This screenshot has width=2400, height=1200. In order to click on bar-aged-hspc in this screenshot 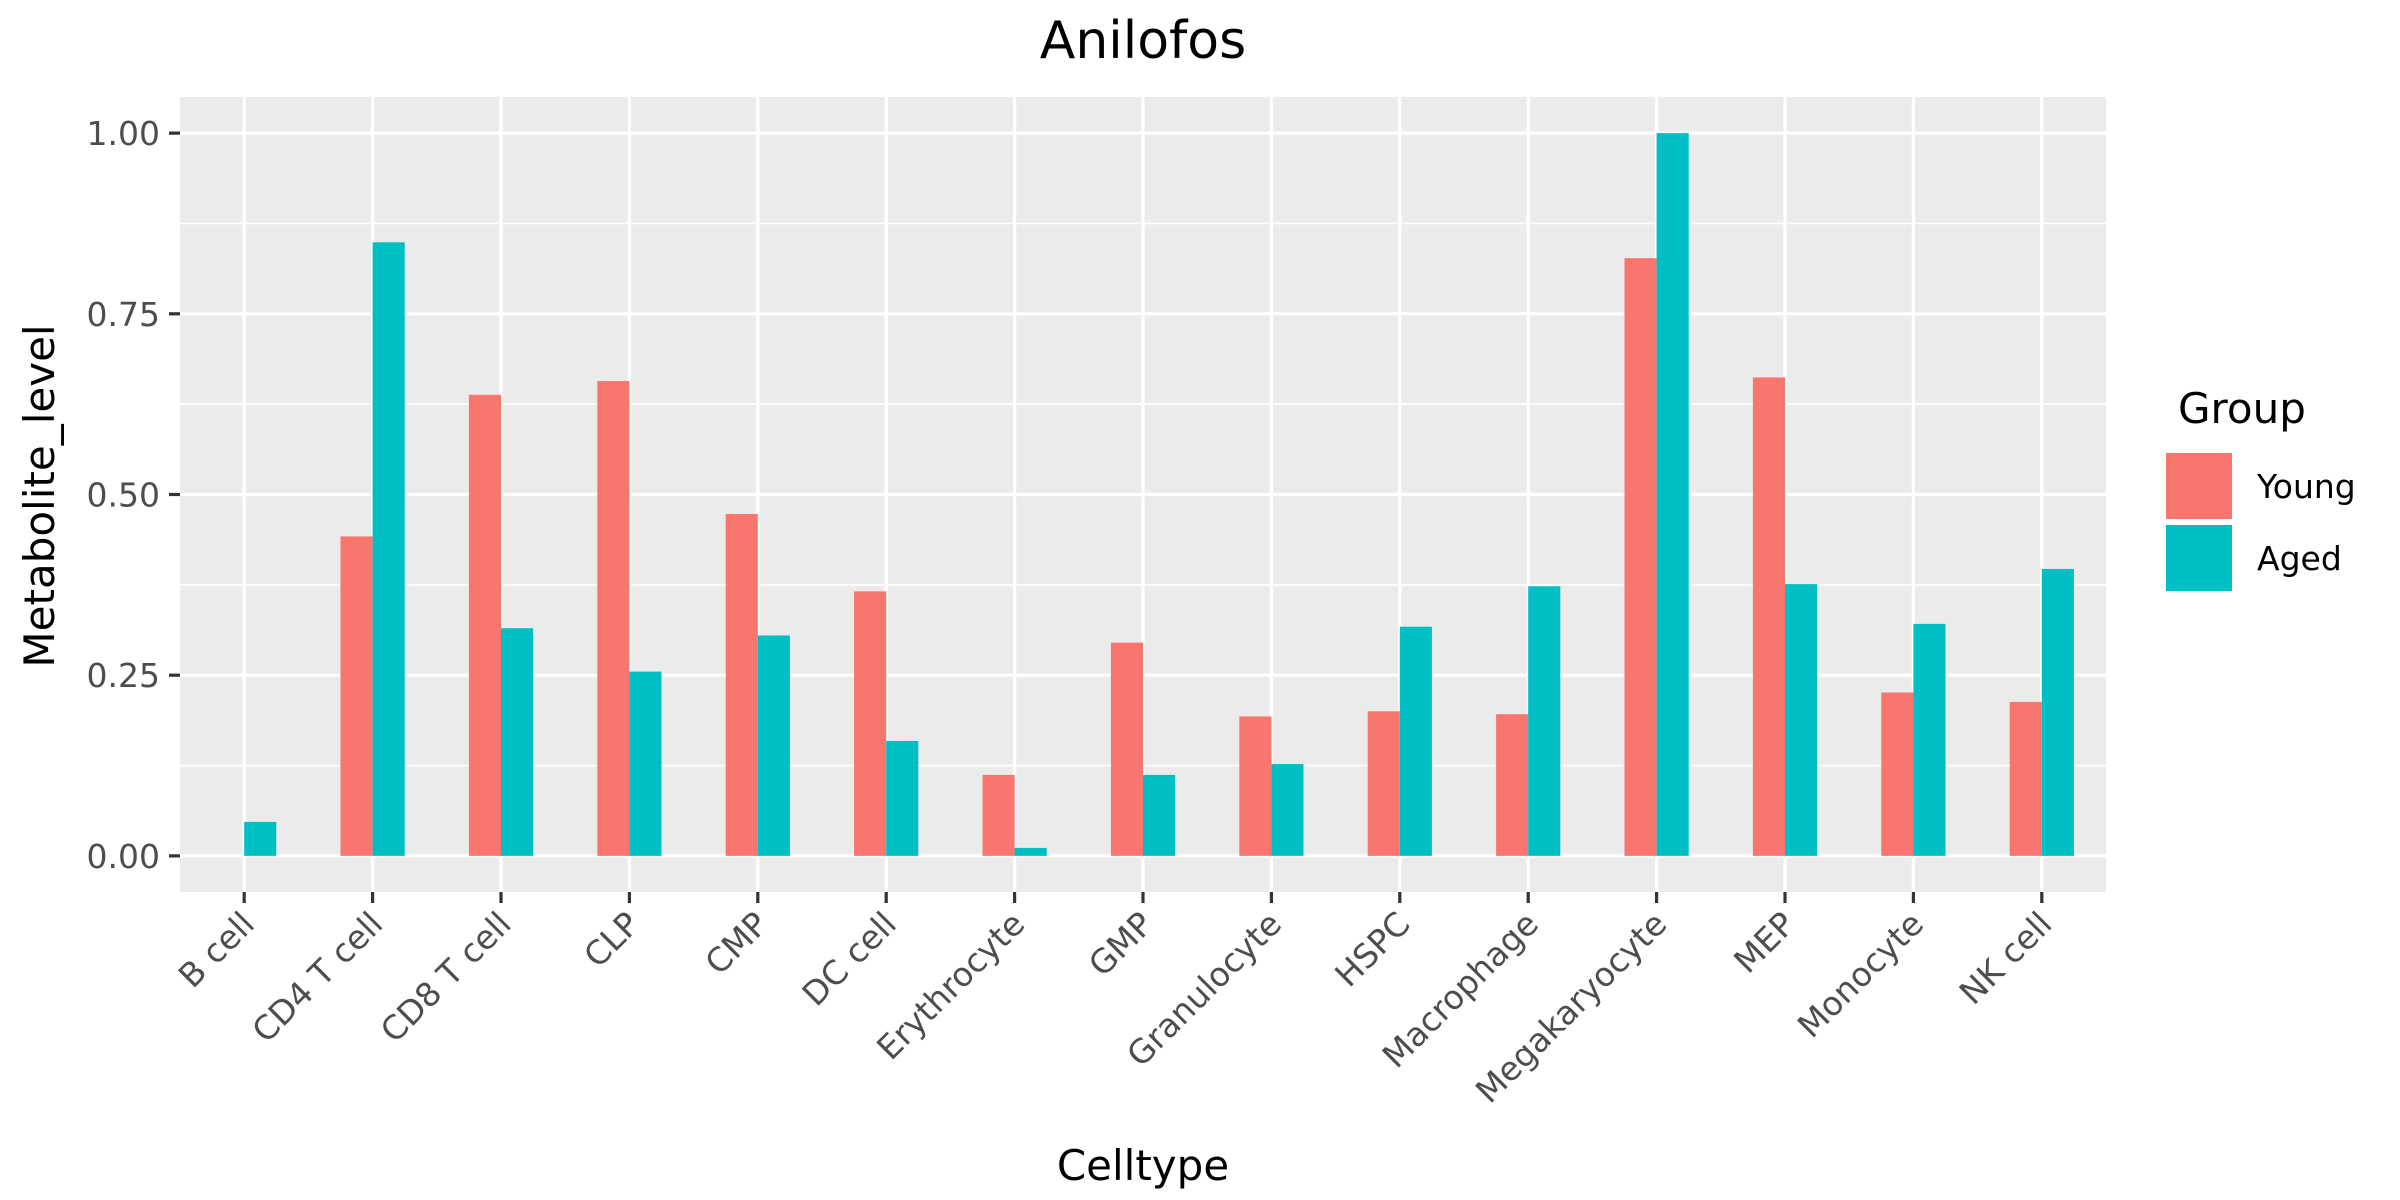, I will do `click(1415, 741)`.